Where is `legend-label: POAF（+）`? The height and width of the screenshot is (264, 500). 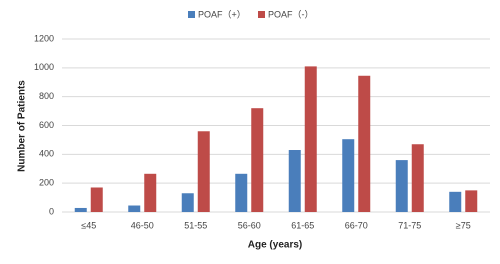
legend-label: POAF（+） is located at coordinates (222, 14).